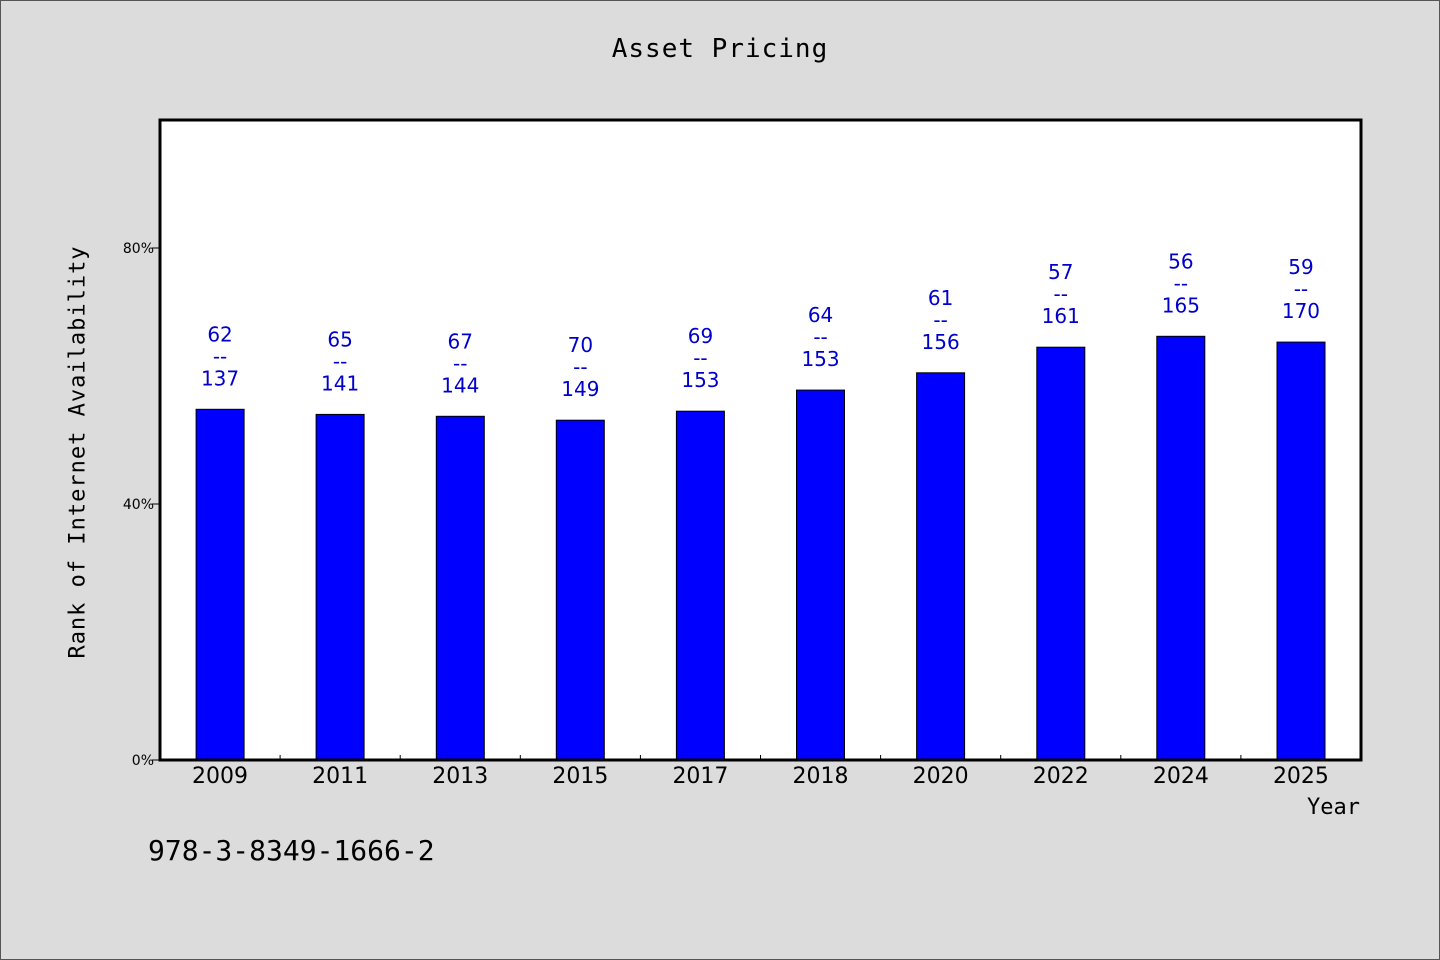 The width and height of the screenshot is (1440, 960). I want to click on x-tick-label-2017: 2017, so click(700, 776).